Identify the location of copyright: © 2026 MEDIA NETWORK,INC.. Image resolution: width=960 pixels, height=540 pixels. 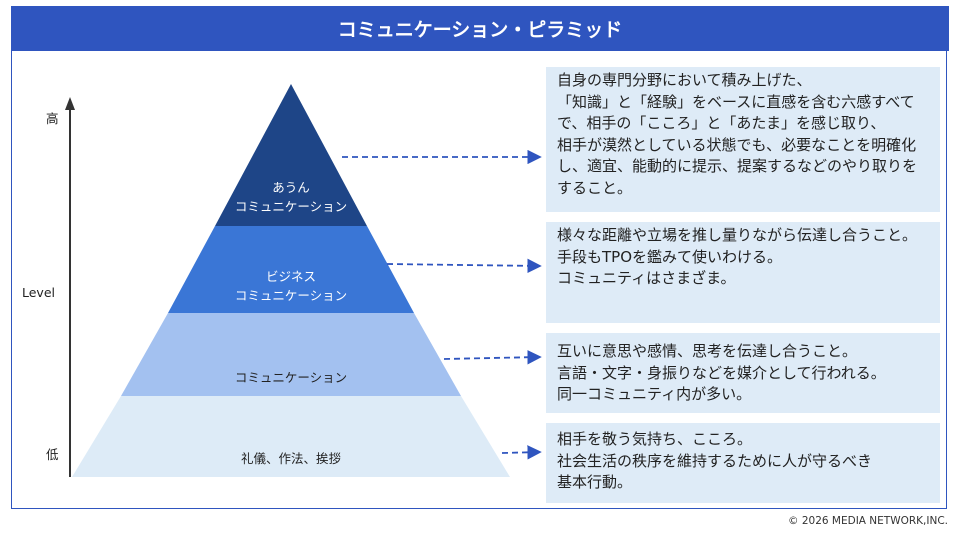
(868, 521).